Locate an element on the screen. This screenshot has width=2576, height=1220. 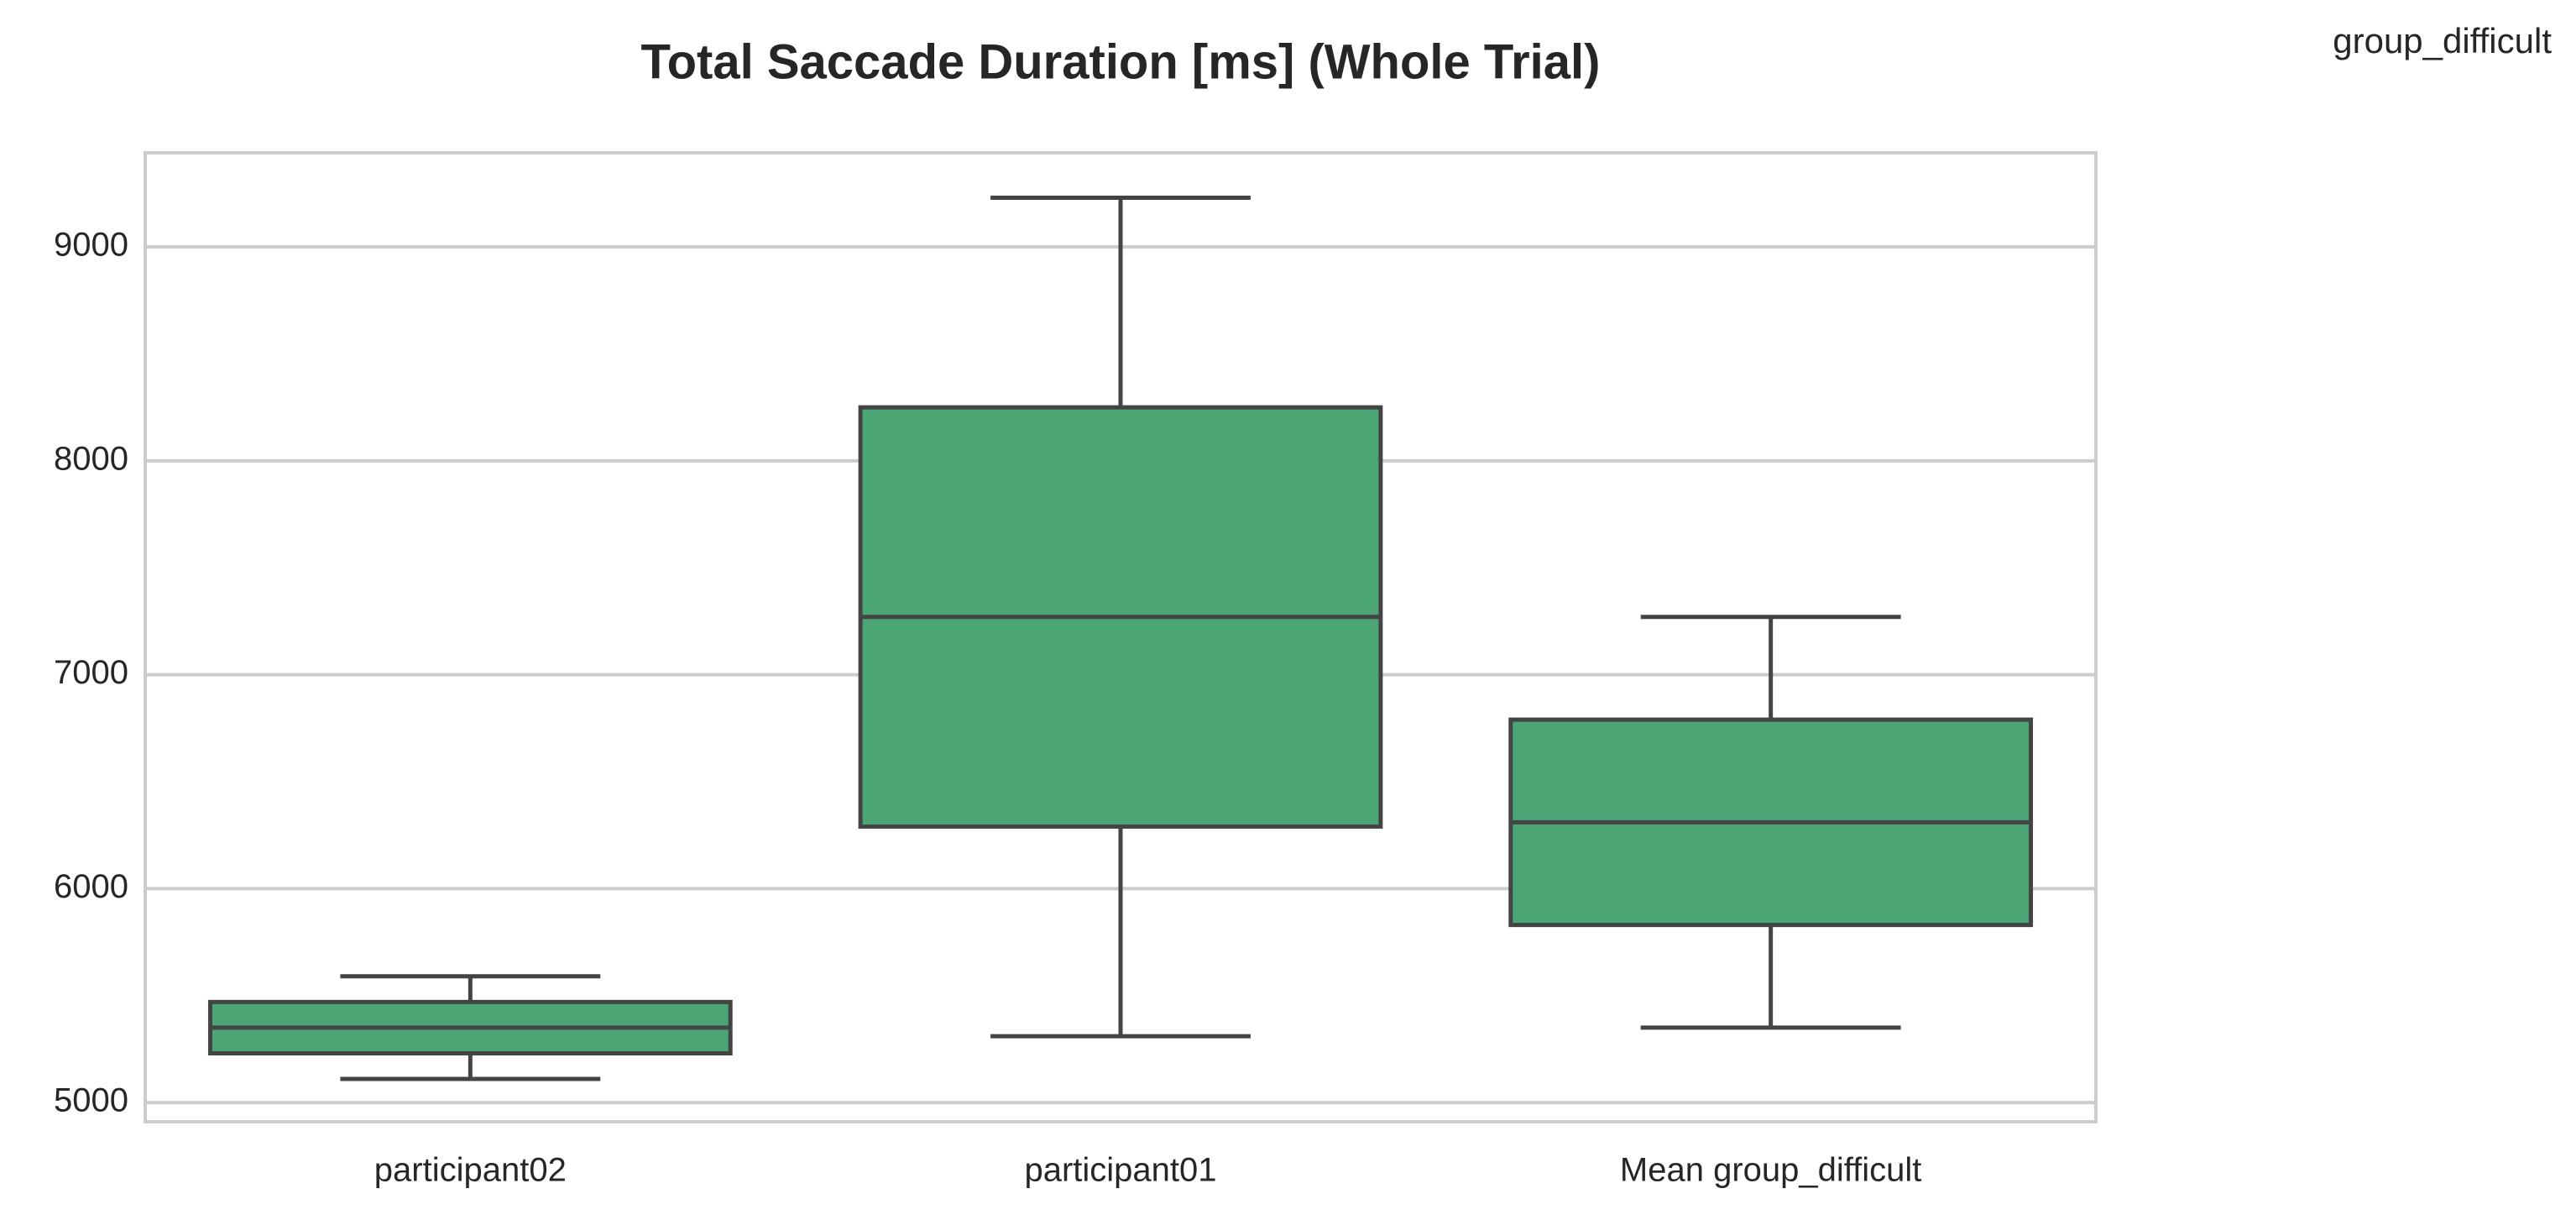
y-tick-label-9000: 9000 is located at coordinates (91, 245).